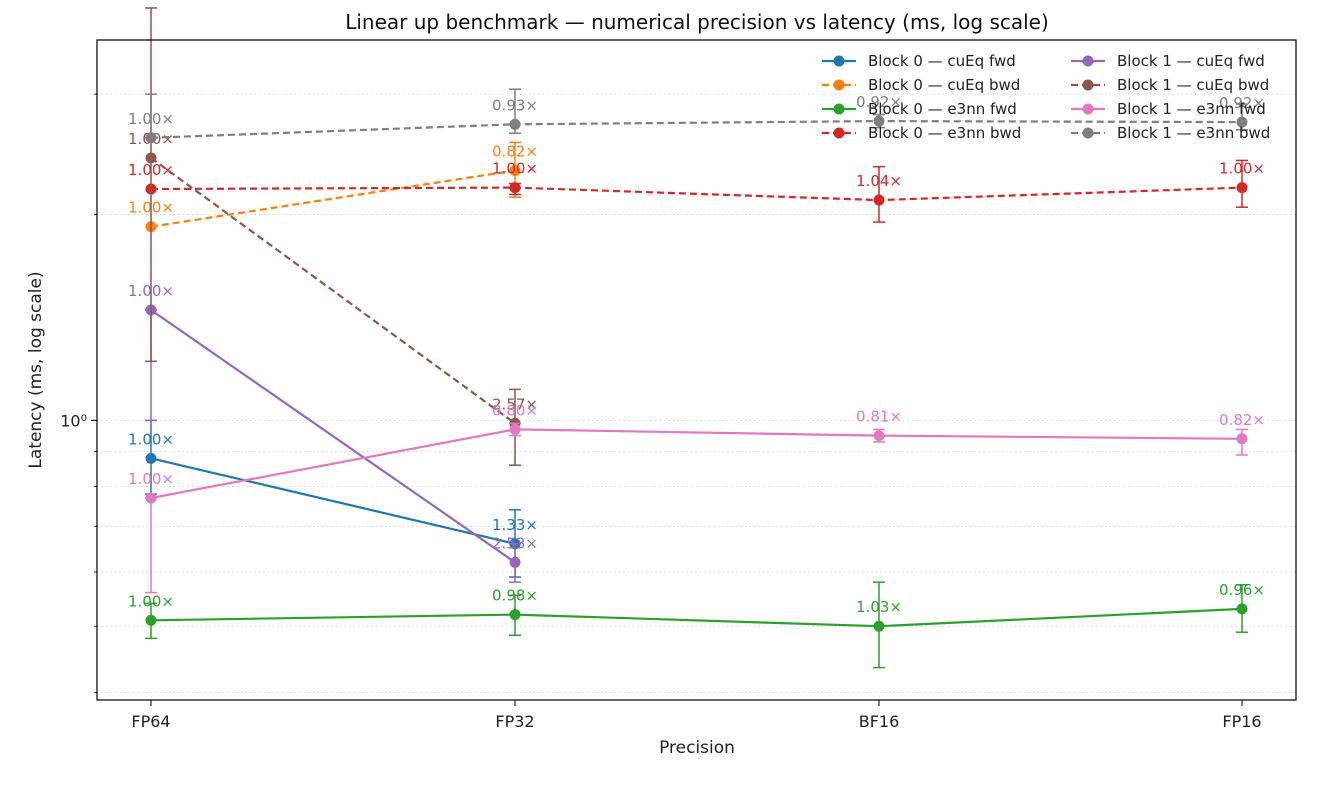  I want to click on data-label: 0.81×, so click(879, 417).